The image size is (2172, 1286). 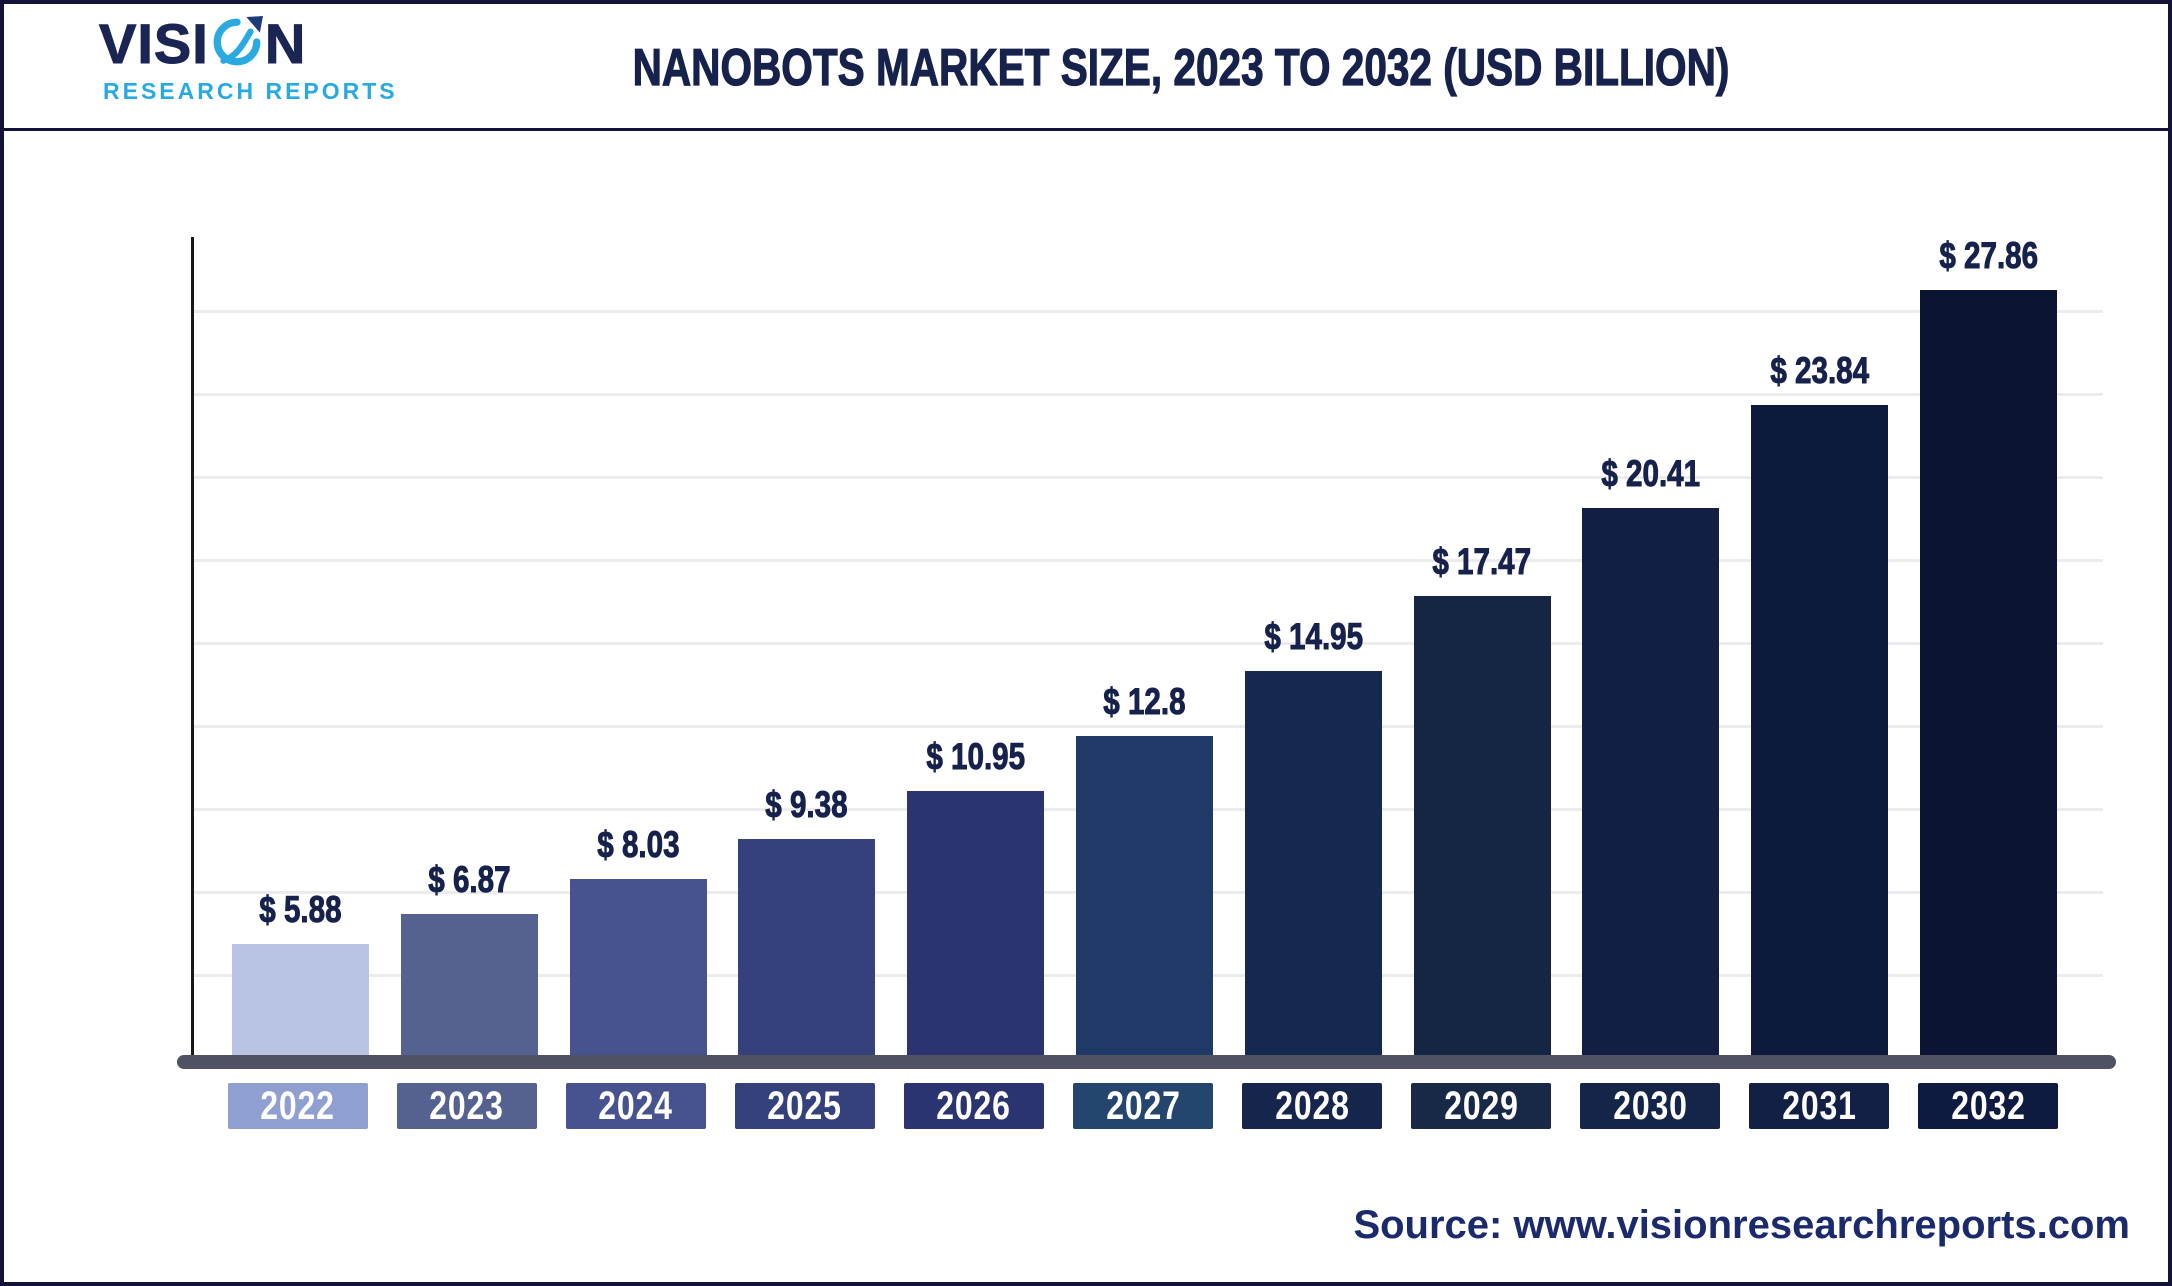 What do you see at coordinates (638, 647) in the screenshot?
I see `bar-column: $ 8.03` at bounding box center [638, 647].